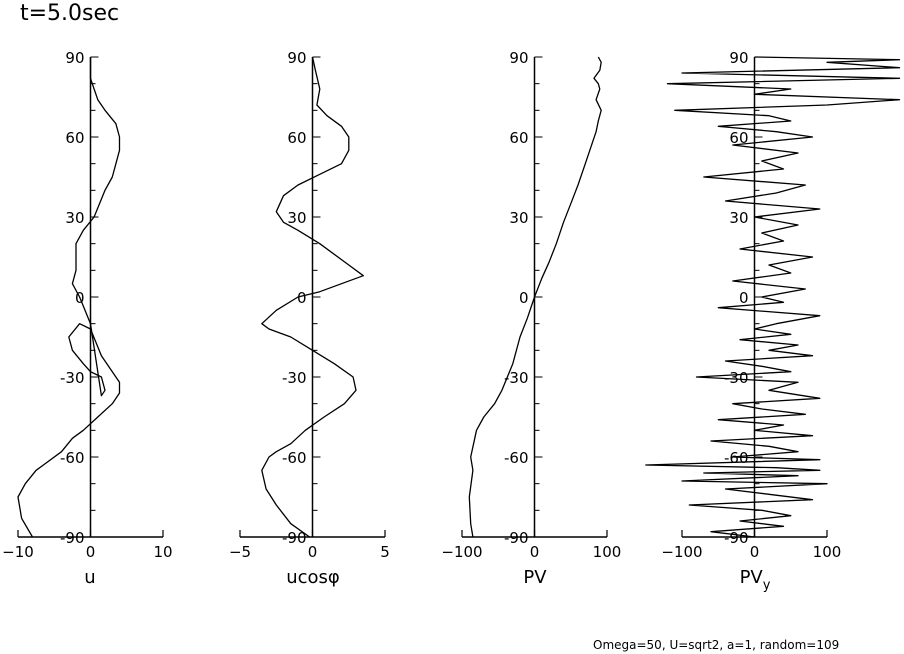 This screenshot has height=654, width=904. Describe the element at coordinates (518, 138) in the screenshot. I see `y-tick-label-3-5: 60` at that location.